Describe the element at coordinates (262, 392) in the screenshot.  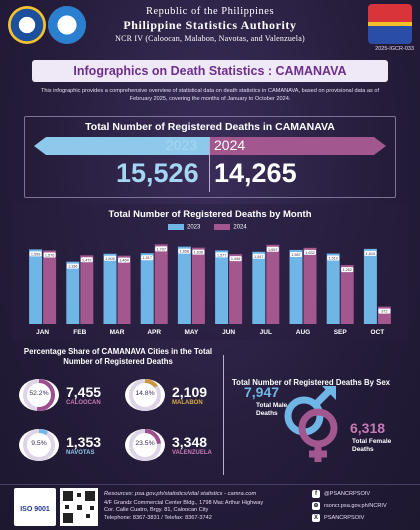
I see `male-deaths-value: 7,947` at that location.